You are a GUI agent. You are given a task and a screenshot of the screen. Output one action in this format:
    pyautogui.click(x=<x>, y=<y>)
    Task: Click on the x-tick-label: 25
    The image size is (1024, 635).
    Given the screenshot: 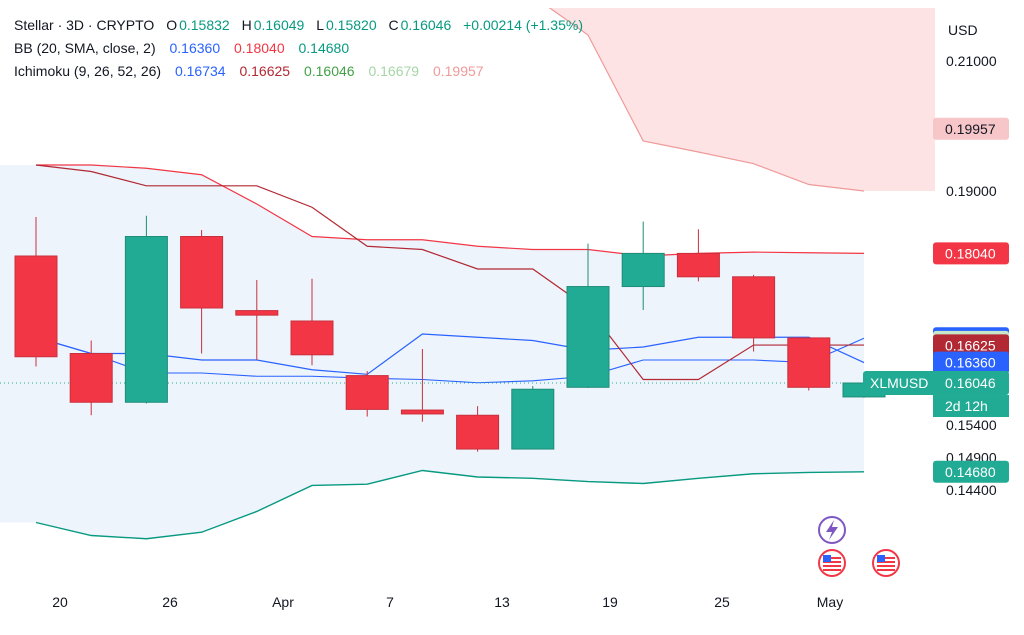 What is the action you would take?
    pyautogui.click(x=722, y=602)
    